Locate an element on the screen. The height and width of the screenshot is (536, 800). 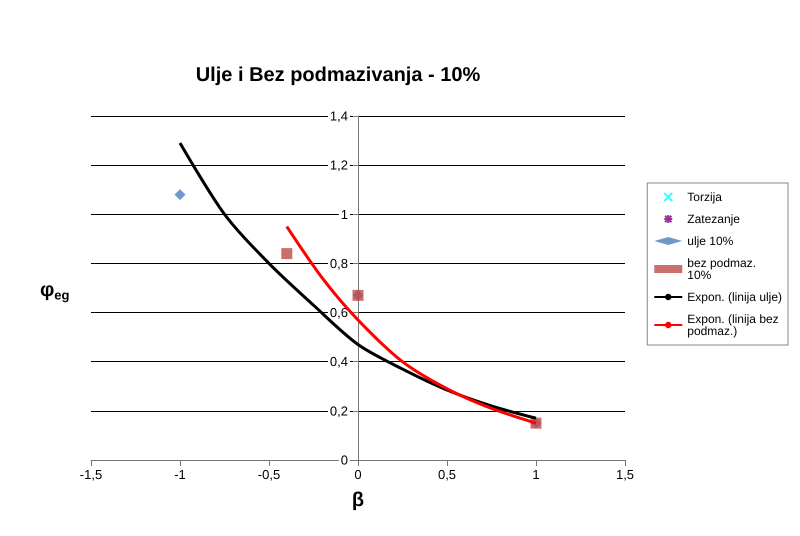
x-tick-label: 1,5 is located at coordinates (625, 474).